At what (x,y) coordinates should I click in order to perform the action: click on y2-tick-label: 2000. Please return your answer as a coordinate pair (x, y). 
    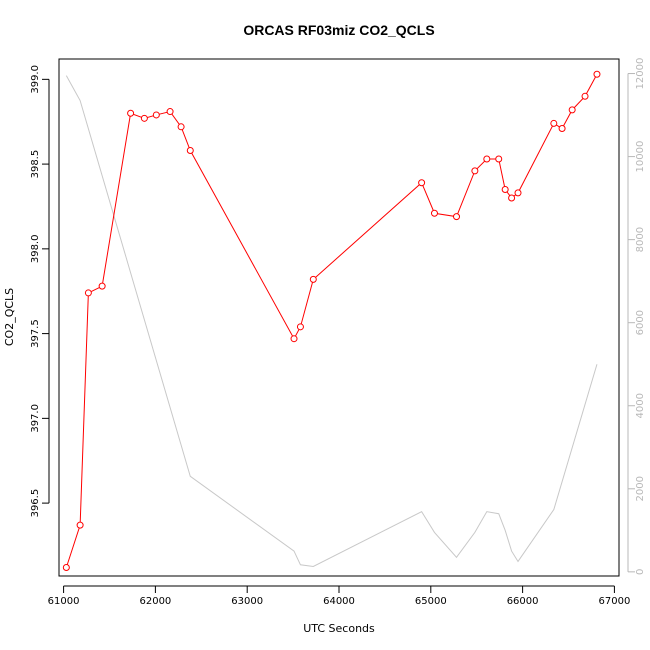
    Looking at the image, I should click on (640, 488).